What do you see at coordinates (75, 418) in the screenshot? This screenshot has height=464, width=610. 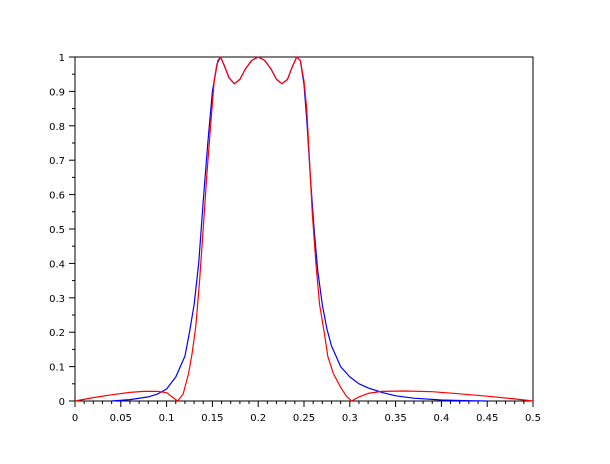 I see `x-tick-label: 0` at bounding box center [75, 418].